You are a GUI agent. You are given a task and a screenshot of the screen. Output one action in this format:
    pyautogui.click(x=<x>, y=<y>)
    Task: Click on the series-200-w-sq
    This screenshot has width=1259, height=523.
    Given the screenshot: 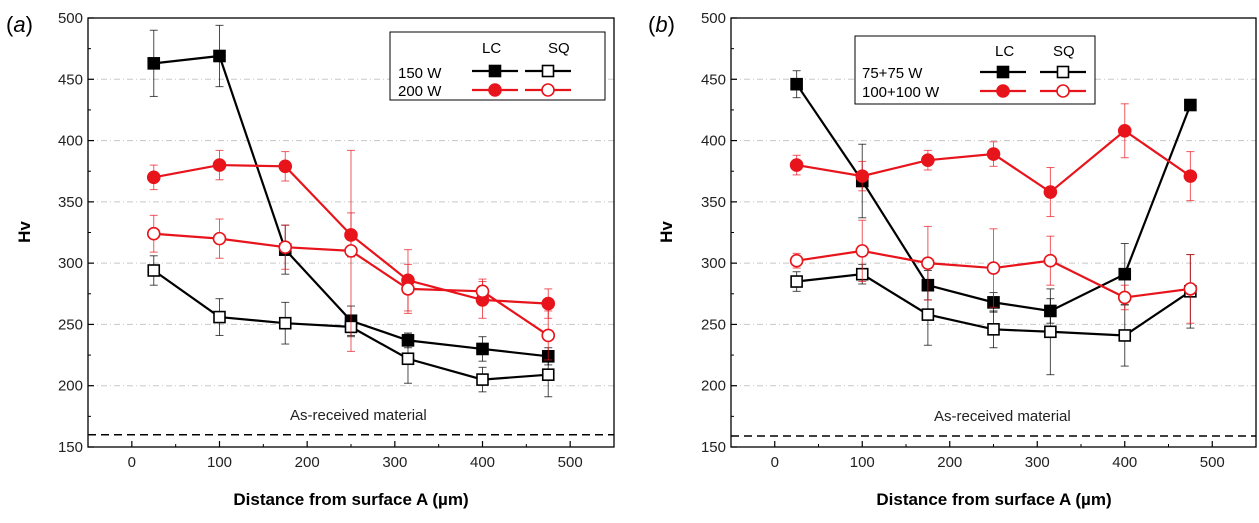 What is the action you would take?
    pyautogui.click(x=351, y=255)
    